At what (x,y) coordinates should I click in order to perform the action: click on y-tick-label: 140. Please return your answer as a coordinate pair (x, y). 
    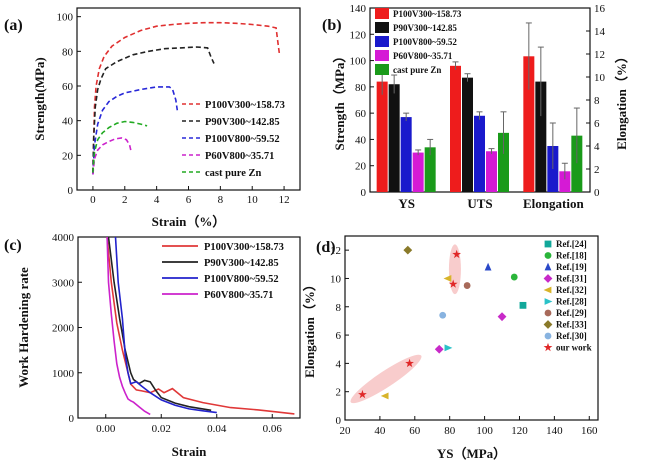
    Looking at the image, I should click on (358, 9).